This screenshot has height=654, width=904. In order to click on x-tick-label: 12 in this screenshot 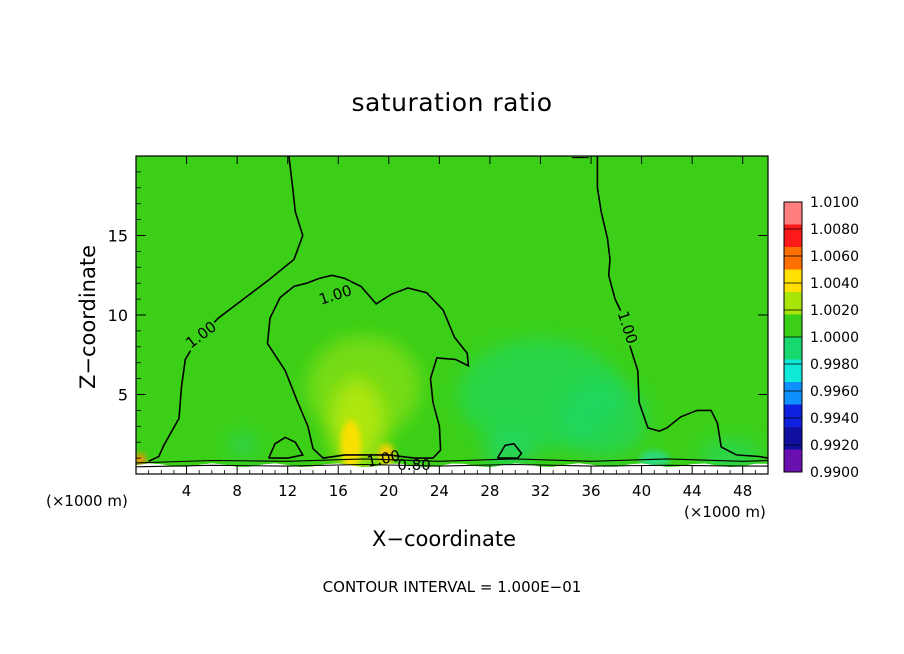, I will do `click(287, 491)`.